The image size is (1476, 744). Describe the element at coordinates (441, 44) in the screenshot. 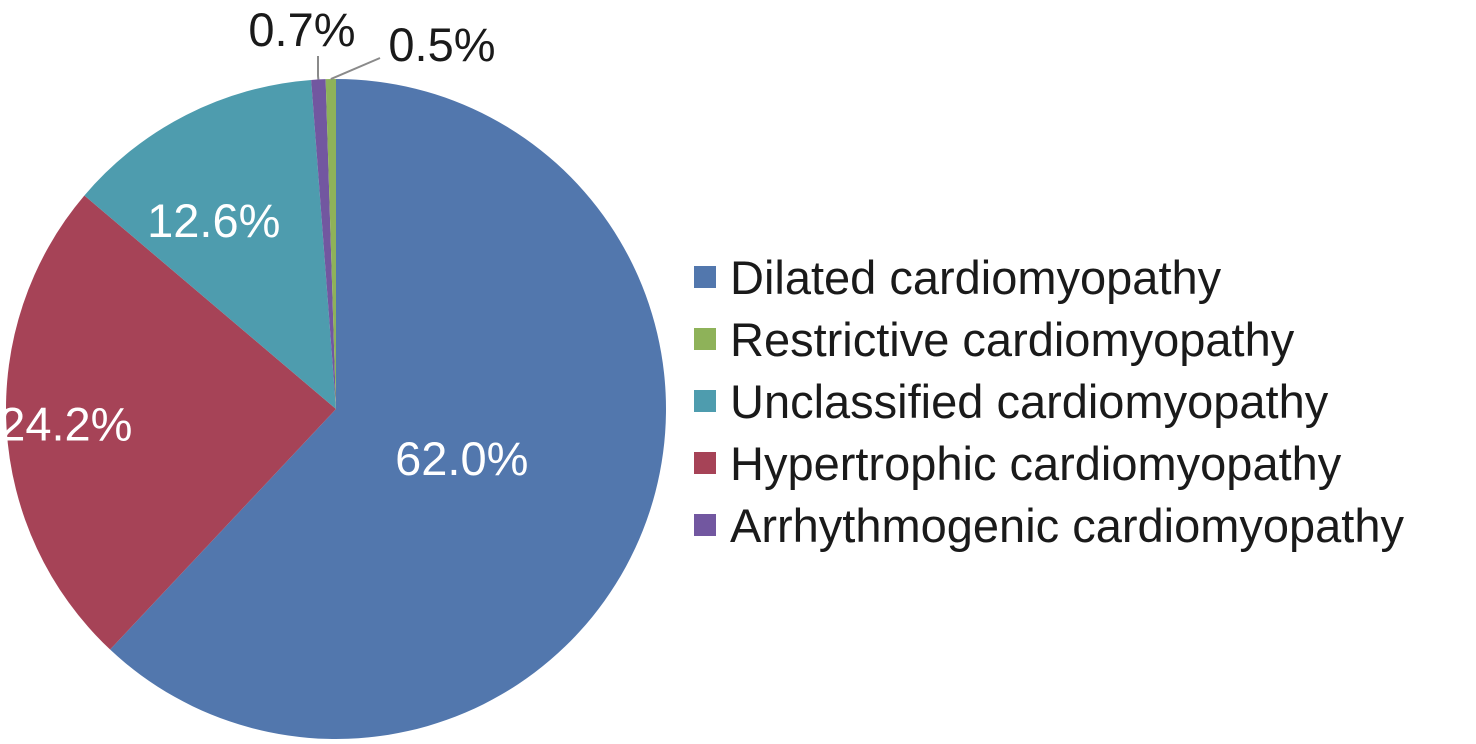

I see `slice-label: 0.5%` at that location.